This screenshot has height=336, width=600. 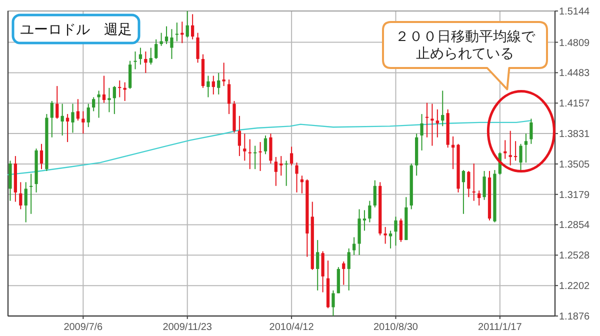 I want to click on x-tick-label: 2009/7/6, so click(x=84, y=327).